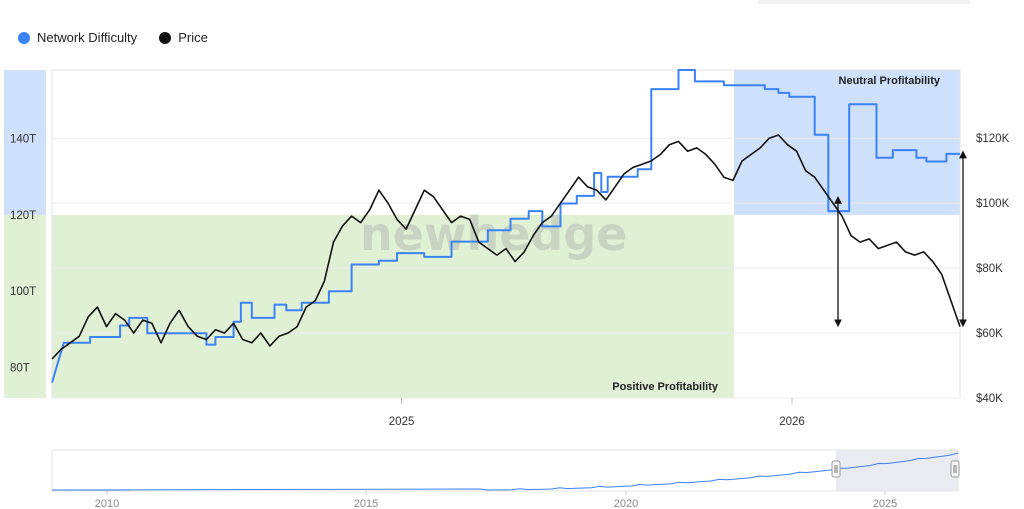  What do you see at coordinates (23, 216) in the screenshot?
I see `left-axis-tick: 120T` at bounding box center [23, 216].